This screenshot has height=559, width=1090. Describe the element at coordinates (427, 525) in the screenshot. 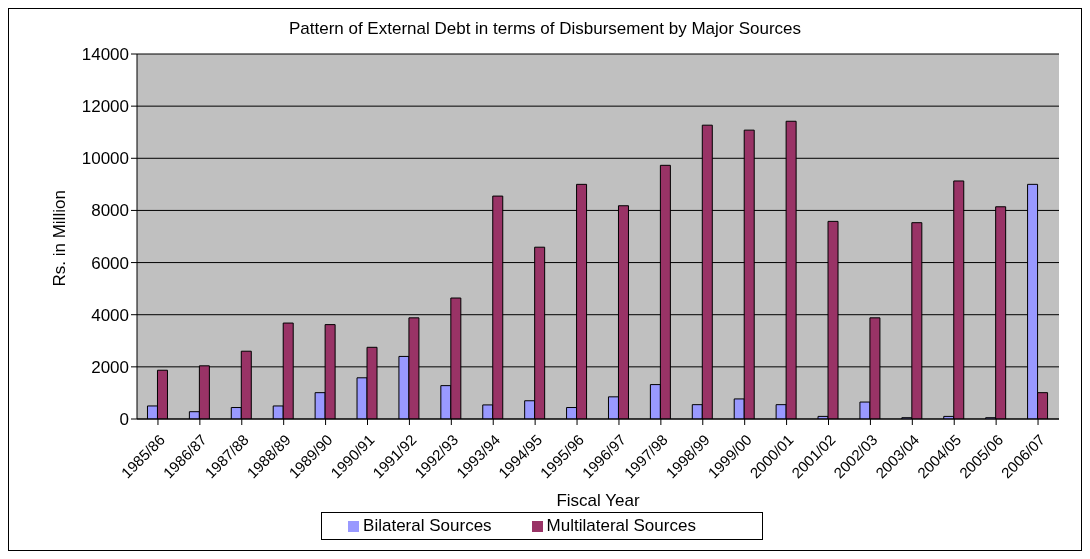

I see `legend-label: Bilateral Sources` at that location.